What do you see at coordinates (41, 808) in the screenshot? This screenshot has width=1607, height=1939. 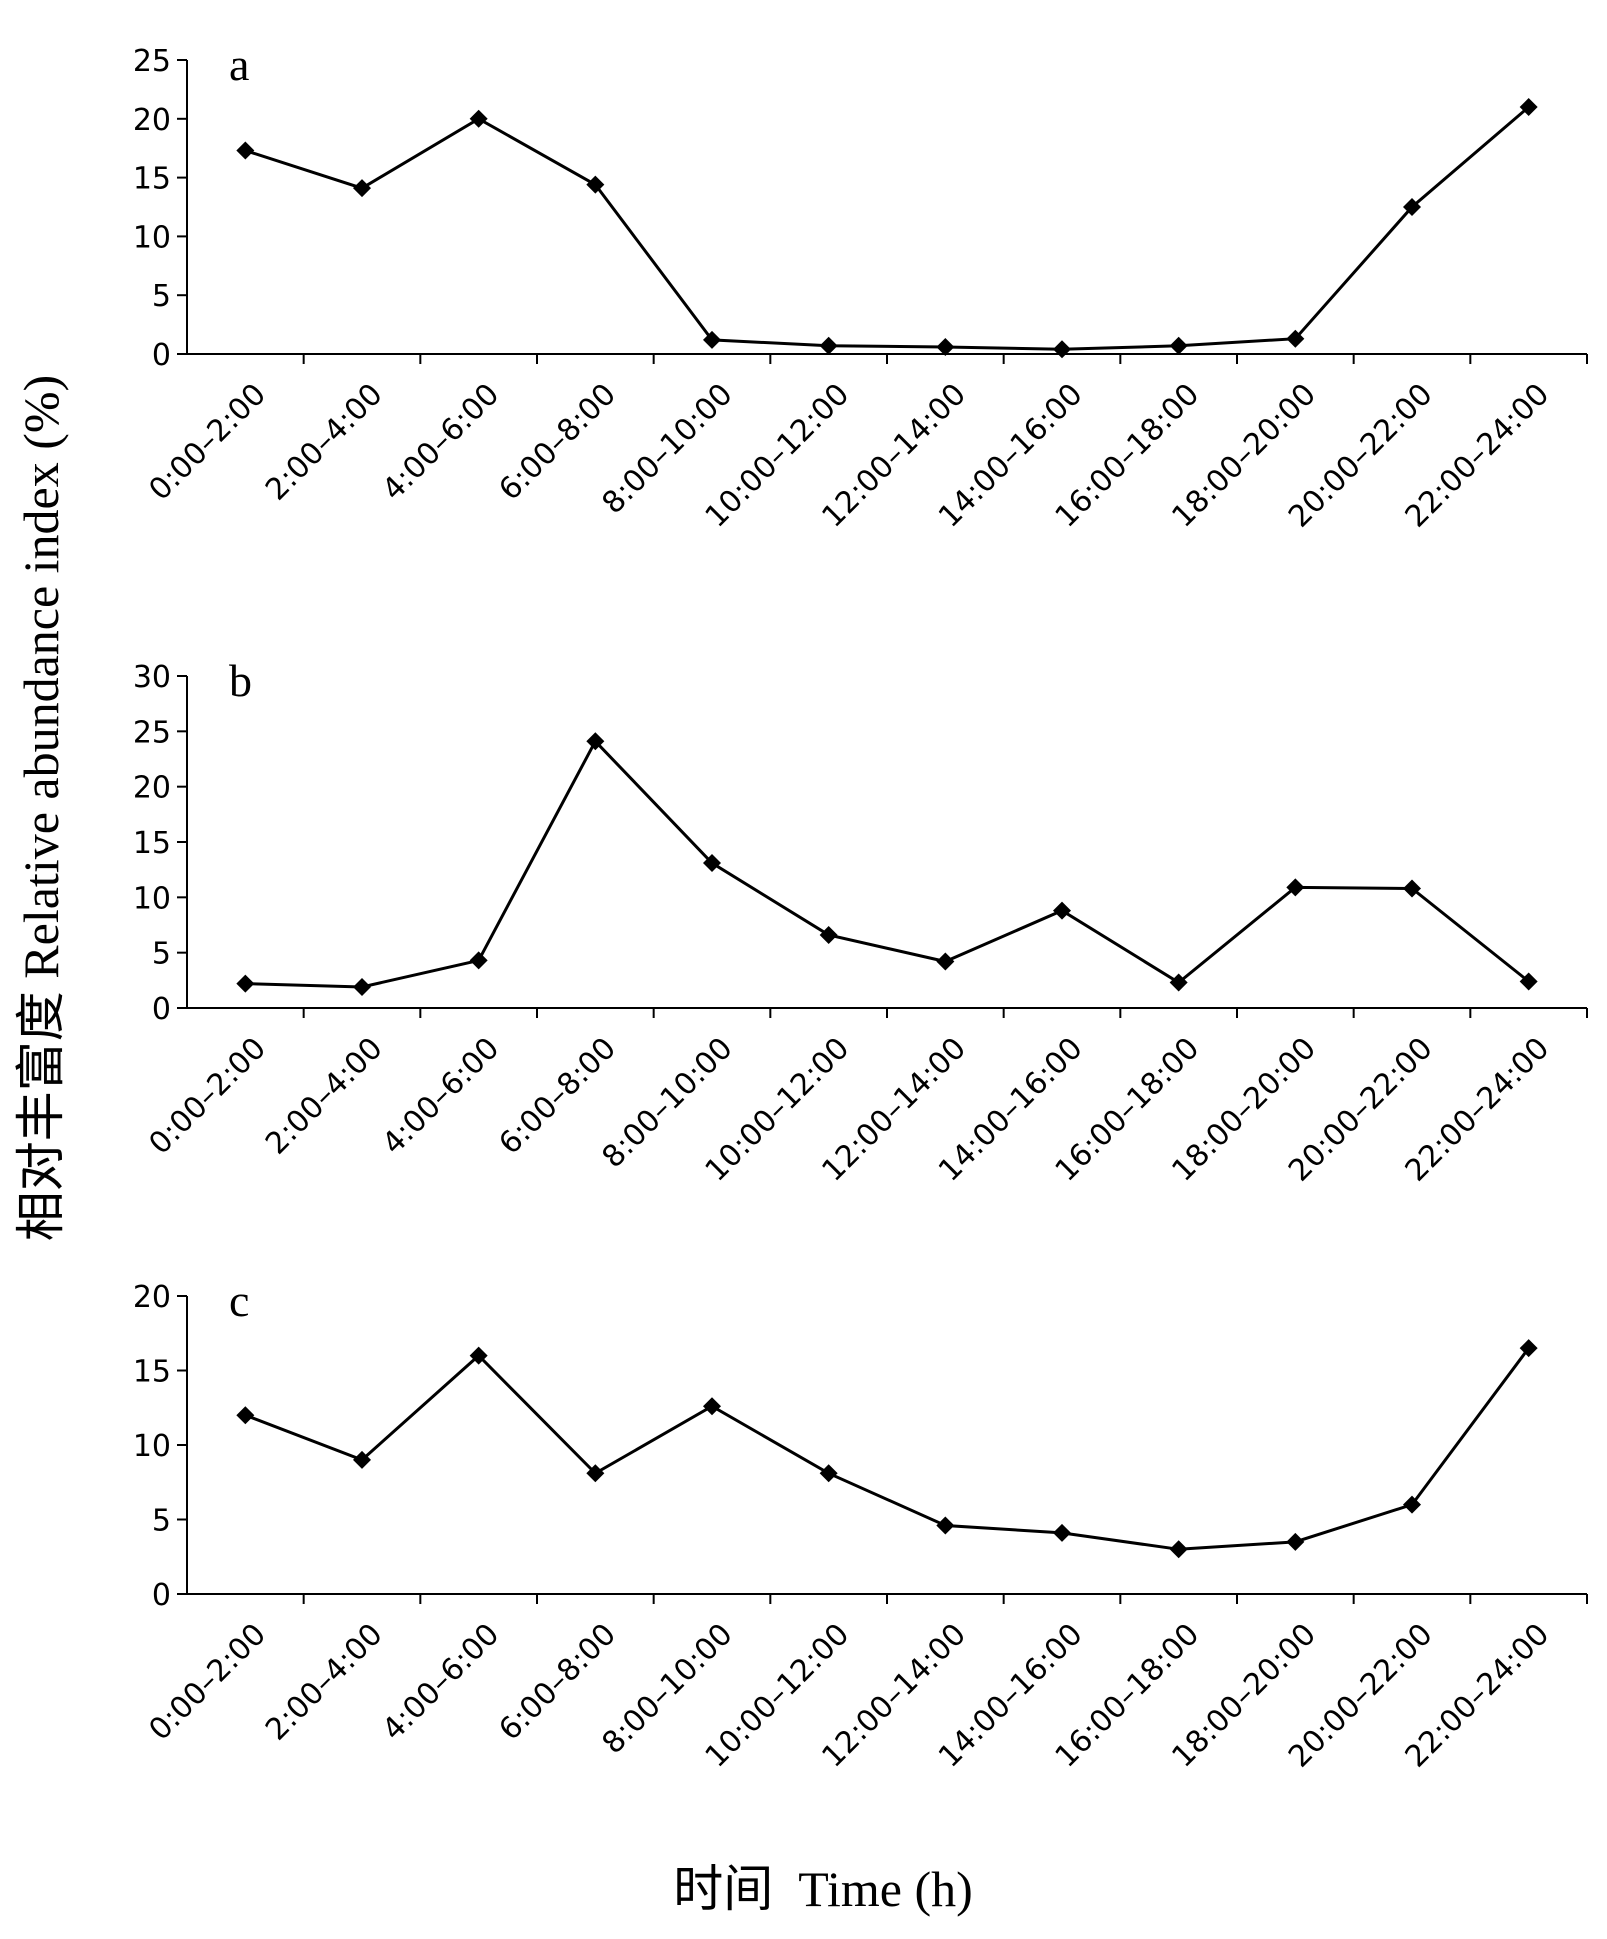 I see `y-axis-title: 相对丰富度 Relative abundance index (%)` at bounding box center [41, 808].